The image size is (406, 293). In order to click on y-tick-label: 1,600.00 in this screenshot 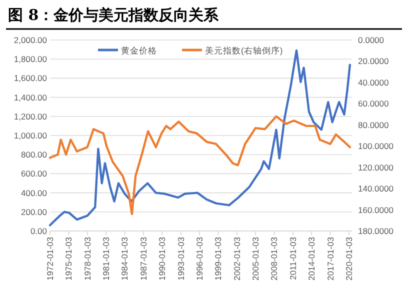, I will do `click(31, 78)`.